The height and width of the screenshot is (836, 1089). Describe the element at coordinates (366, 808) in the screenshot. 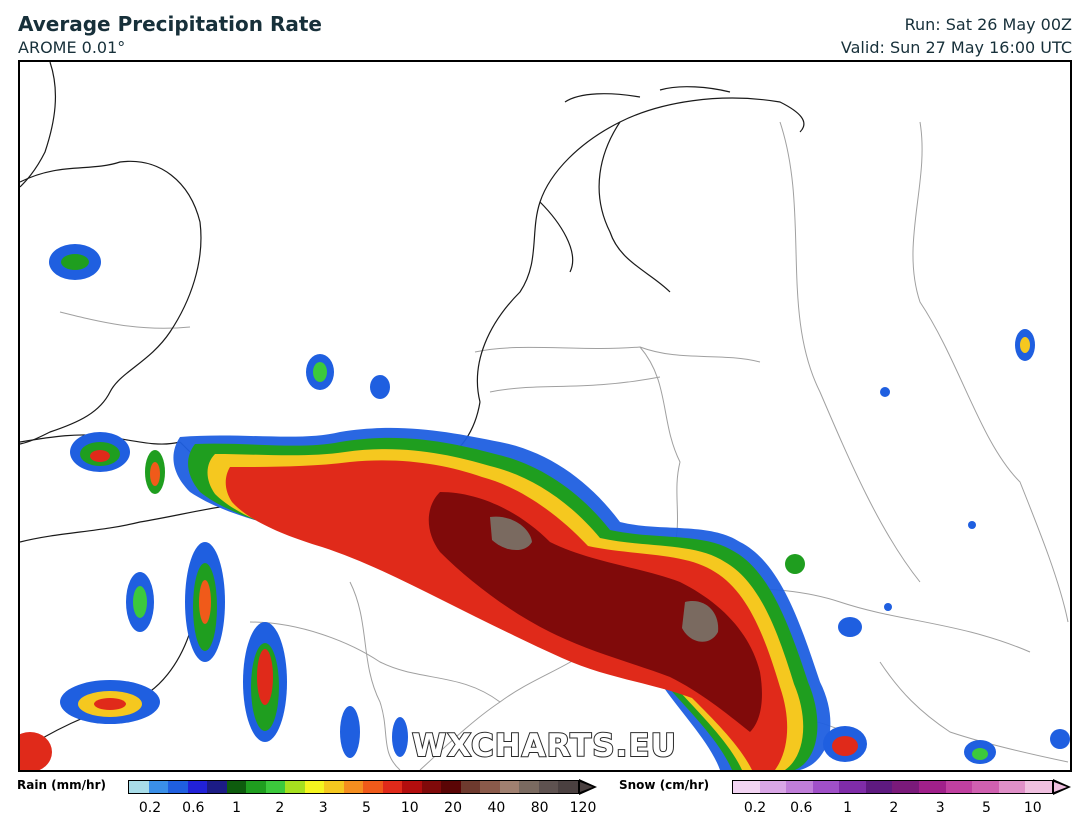

I see `rain-tick: 5` at that location.